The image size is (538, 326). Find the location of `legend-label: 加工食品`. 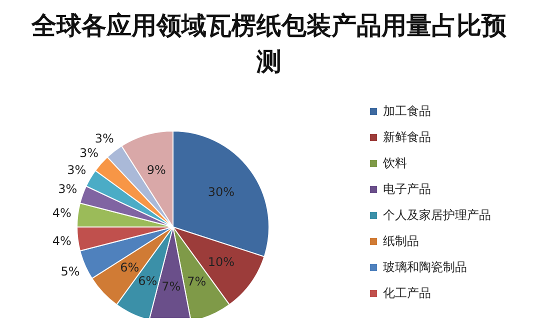

legend-label: 加工食品 is located at coordinates (407, 111).